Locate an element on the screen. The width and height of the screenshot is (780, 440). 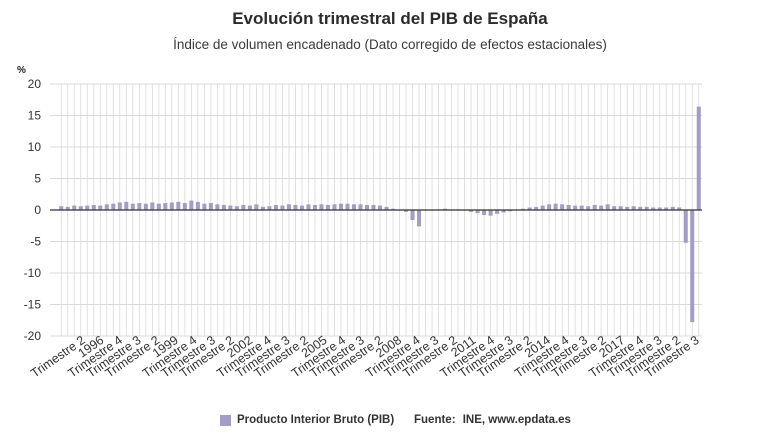
legend-label: Producto Interior Bruto (PIB) is located at coordinates (316, 420).